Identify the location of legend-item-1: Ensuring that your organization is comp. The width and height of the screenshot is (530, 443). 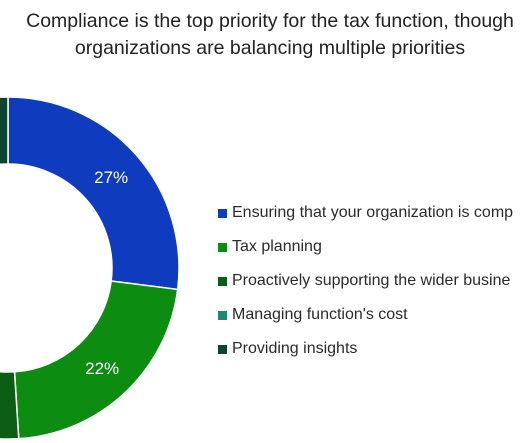
(365, 213).